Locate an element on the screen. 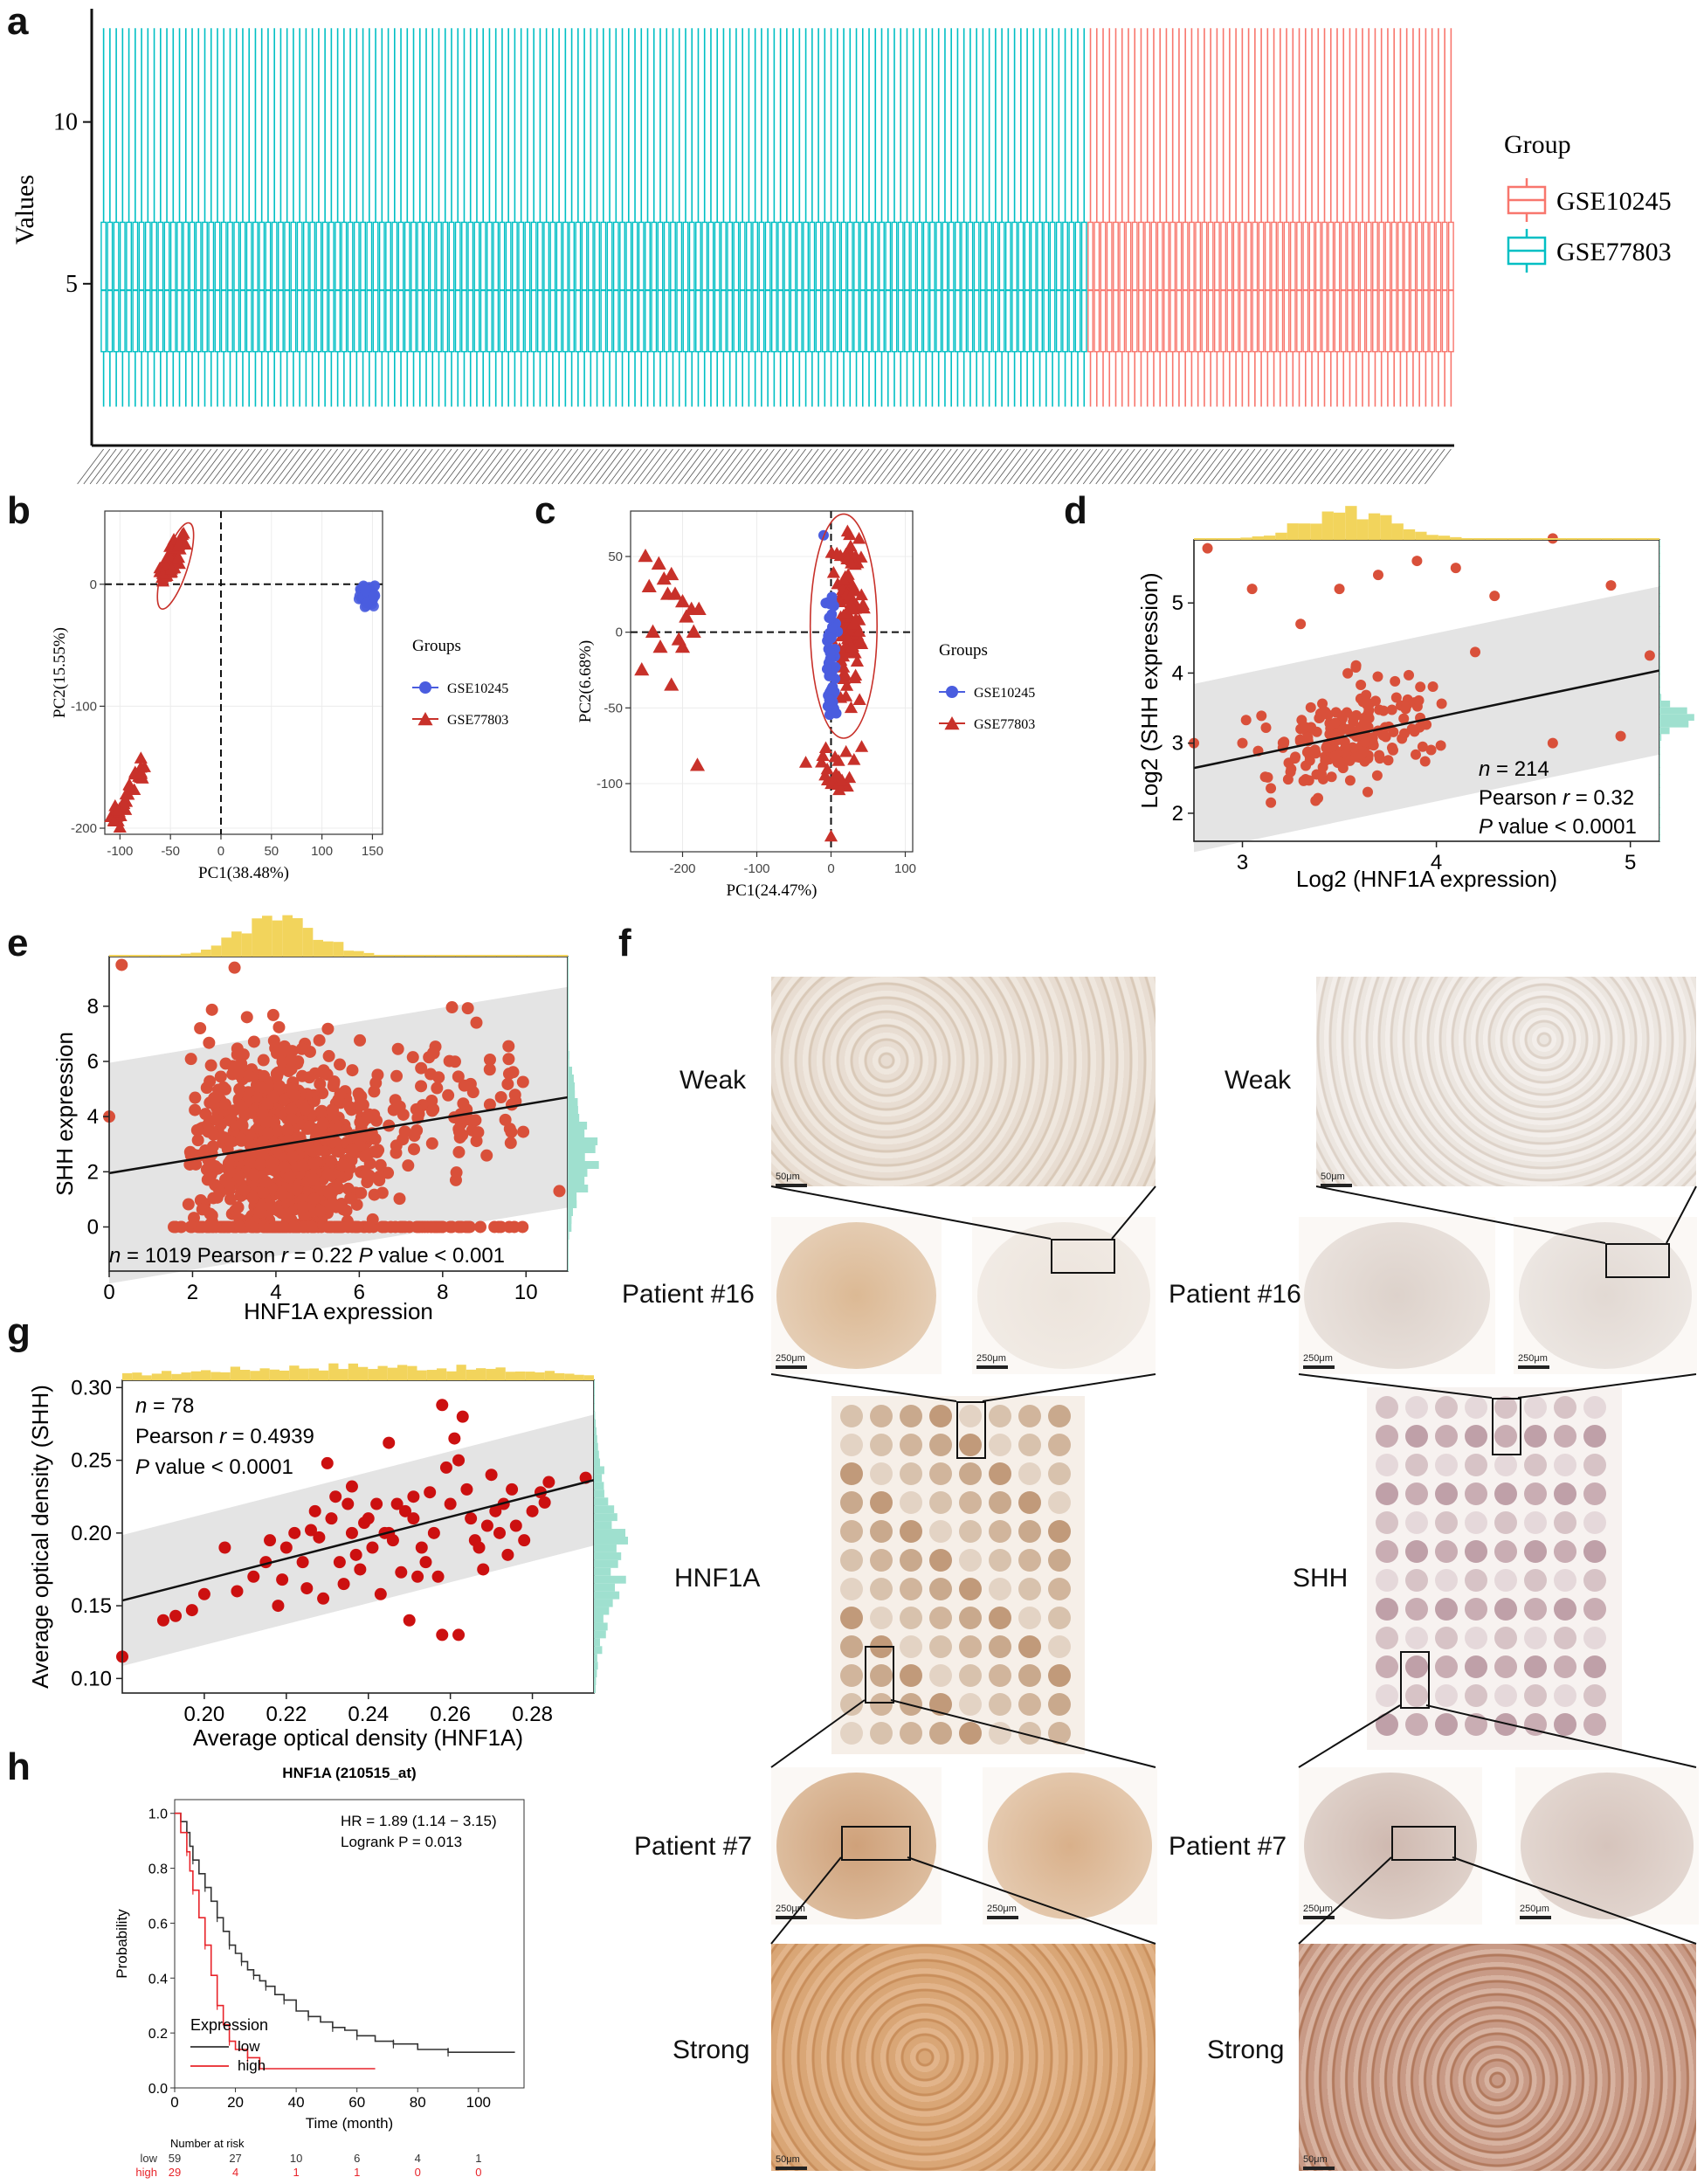 Image resolution: width=1704 pixels, height=2184 pixels. panel-label-a: a is located at coordinates (18, 21).